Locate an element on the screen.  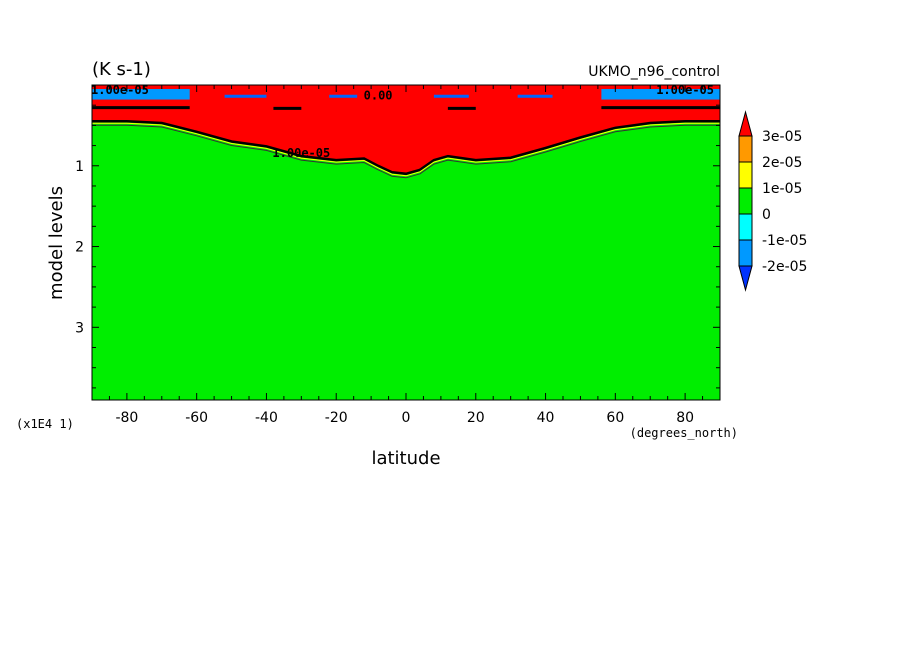
top-blue-band is located at coordinates (406, 99).